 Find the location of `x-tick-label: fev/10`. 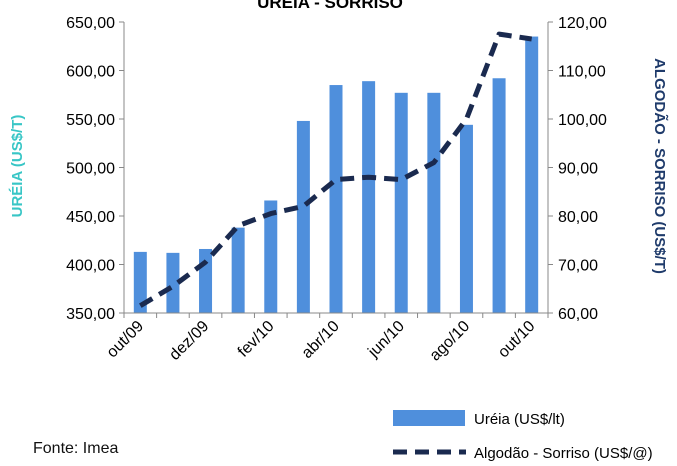

x-tick-label: fev/10 is located at coordinates (256, 339).